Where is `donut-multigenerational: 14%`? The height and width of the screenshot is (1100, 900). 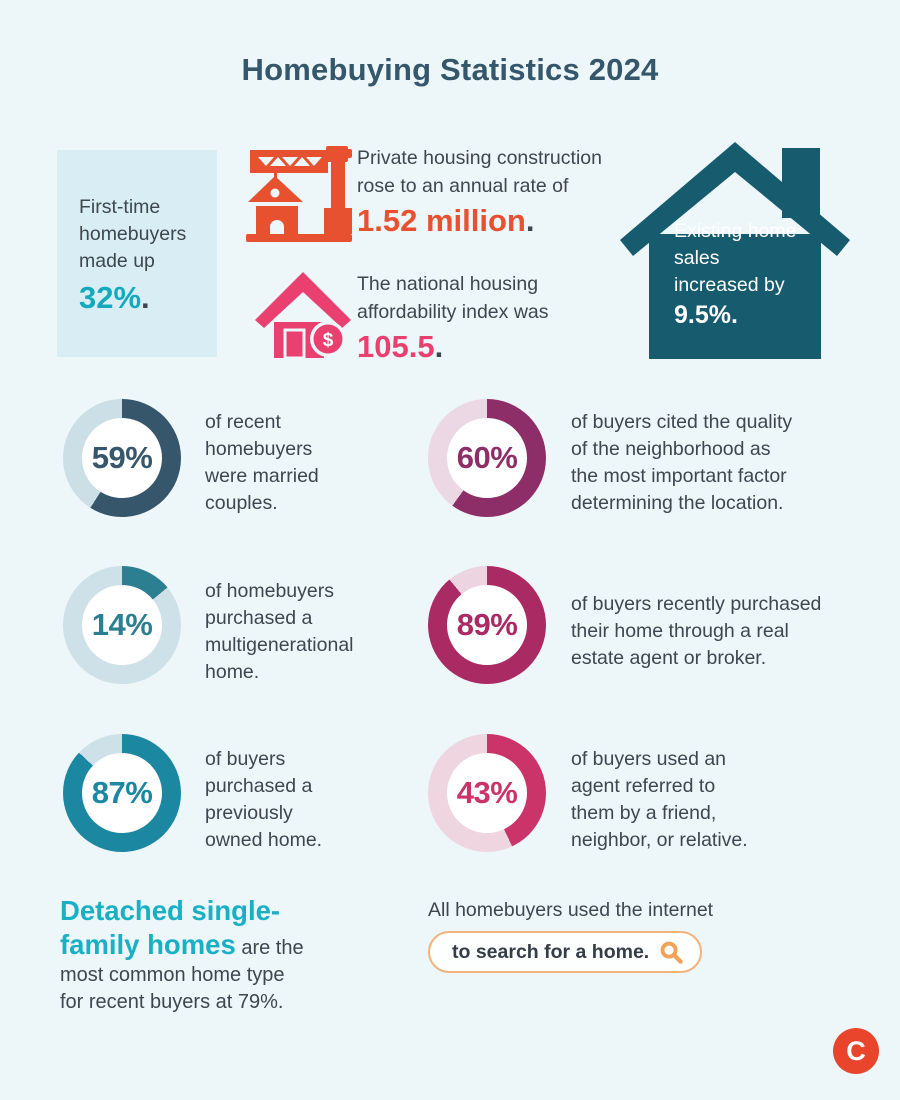 donut-multigenerational: 14% is located at coordinates (122, 625).